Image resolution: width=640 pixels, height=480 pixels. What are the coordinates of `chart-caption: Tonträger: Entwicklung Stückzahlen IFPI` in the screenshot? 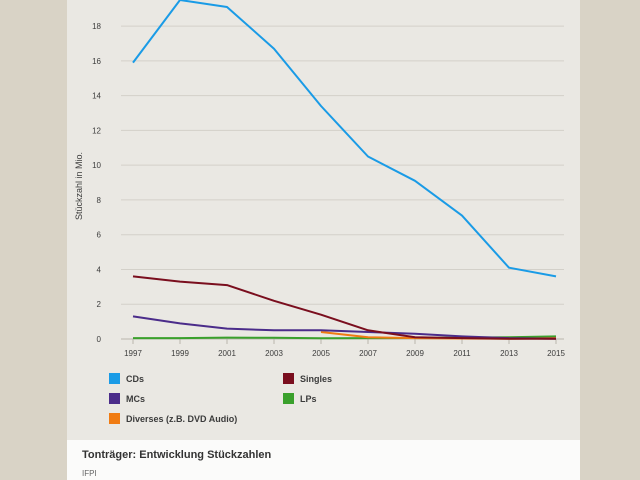 It's located at (323, 460).